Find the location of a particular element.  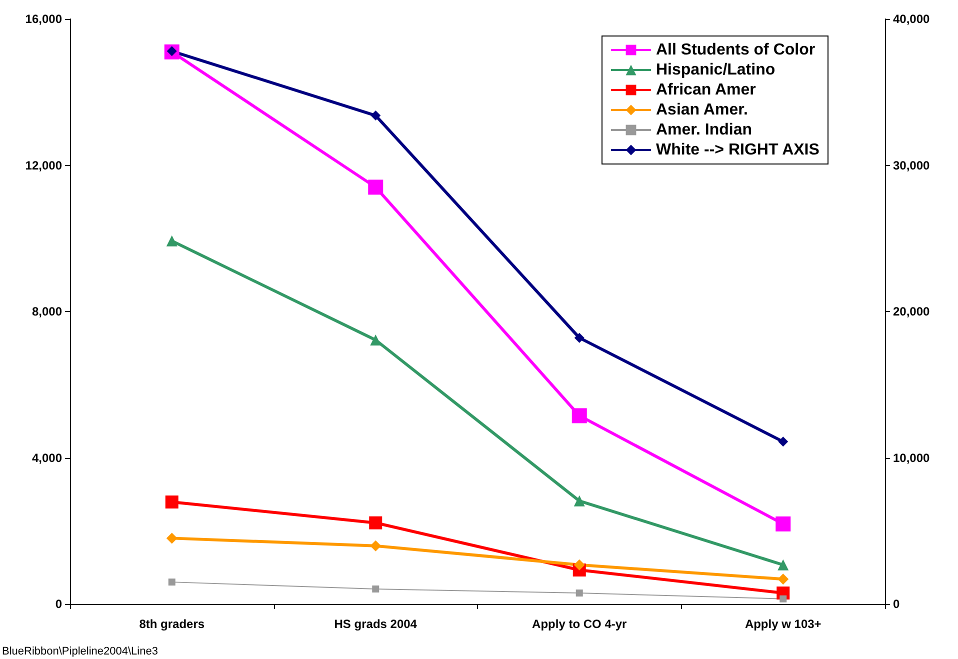

legend-label: All Students of Color is located at coordinates (736, 50).